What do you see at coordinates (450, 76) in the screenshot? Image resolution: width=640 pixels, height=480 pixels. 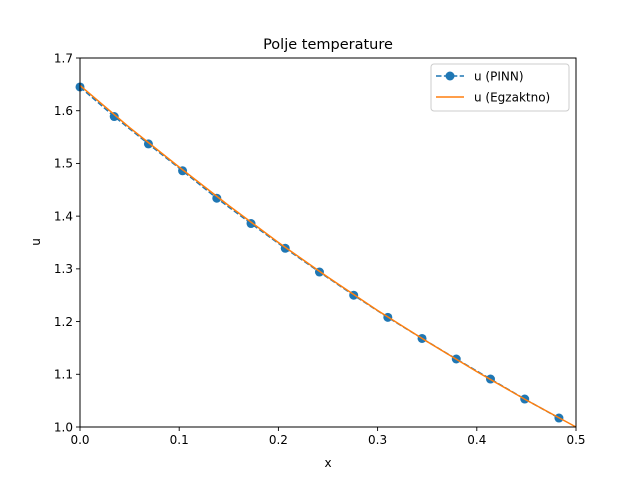 I see `legend-marker-pinn` at bounding box center [450, 76].